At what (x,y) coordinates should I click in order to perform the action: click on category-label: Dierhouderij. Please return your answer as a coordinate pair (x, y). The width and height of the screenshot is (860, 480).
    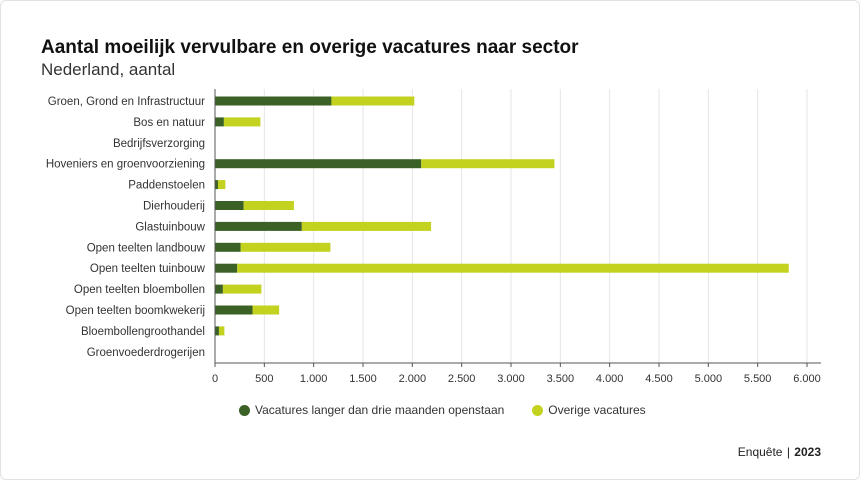
    Looking at the image, I should click on (174, 207).